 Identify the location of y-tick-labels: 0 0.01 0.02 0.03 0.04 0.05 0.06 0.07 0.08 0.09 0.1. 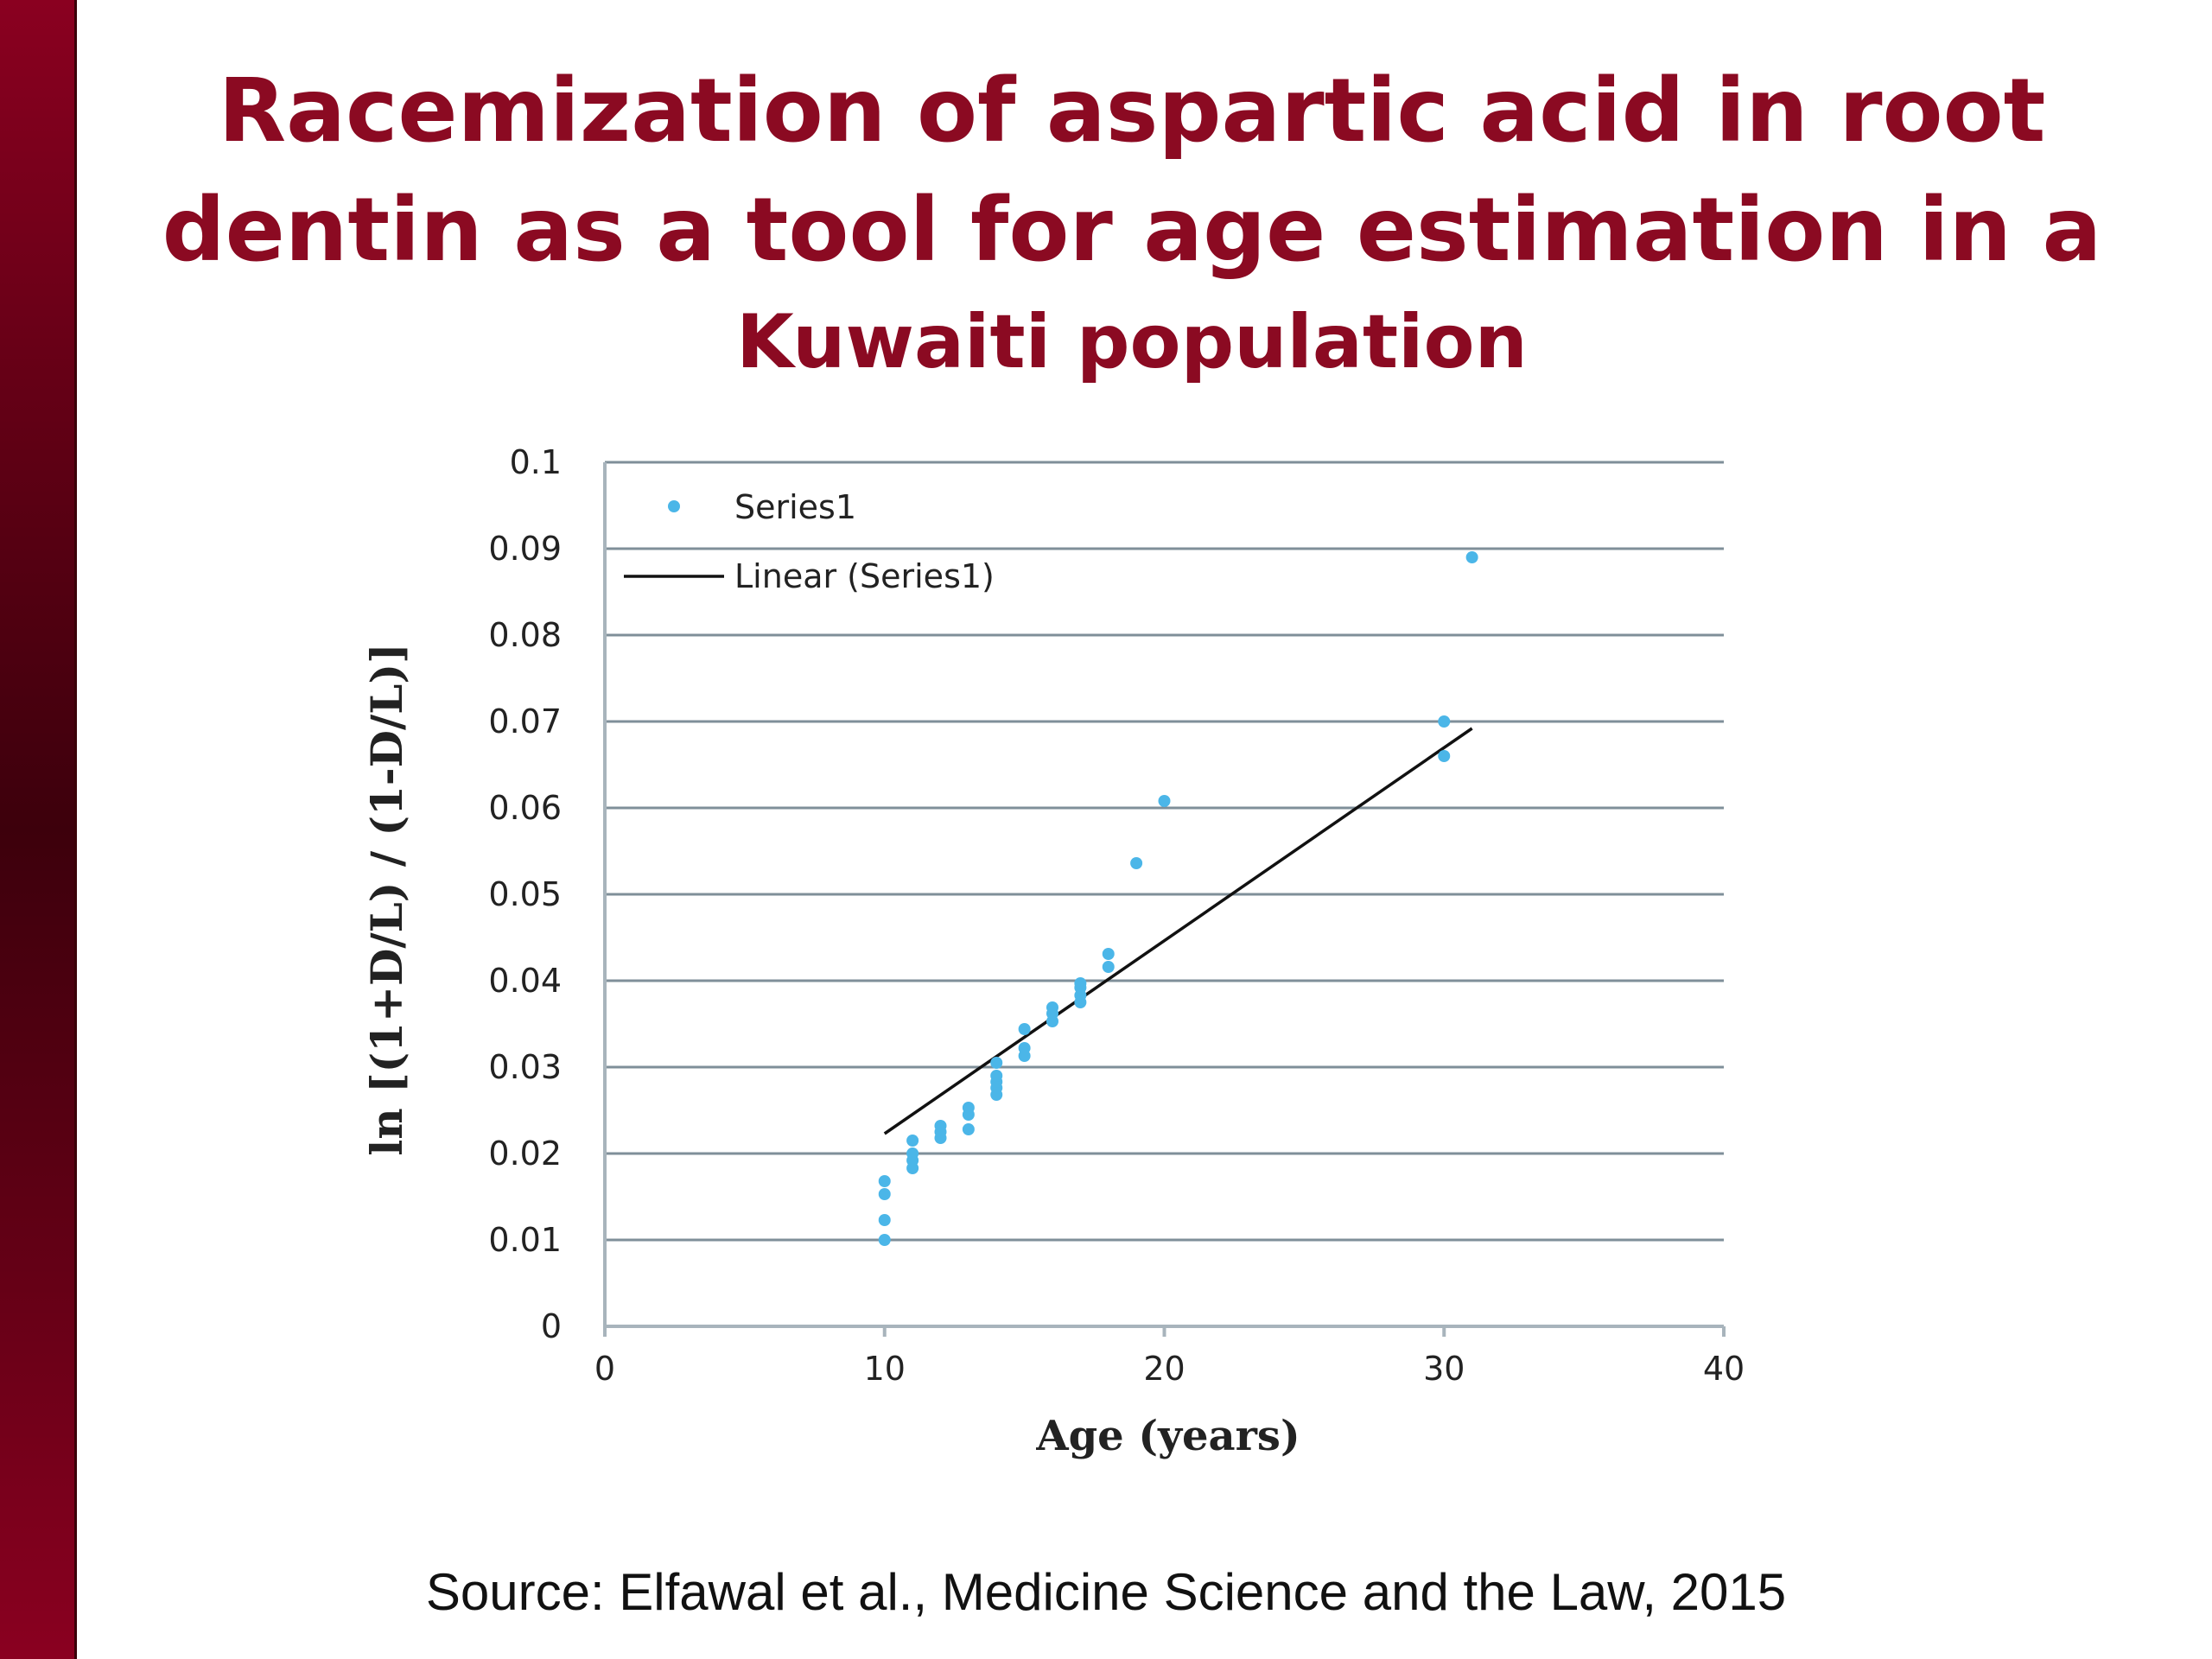
(525, 894).